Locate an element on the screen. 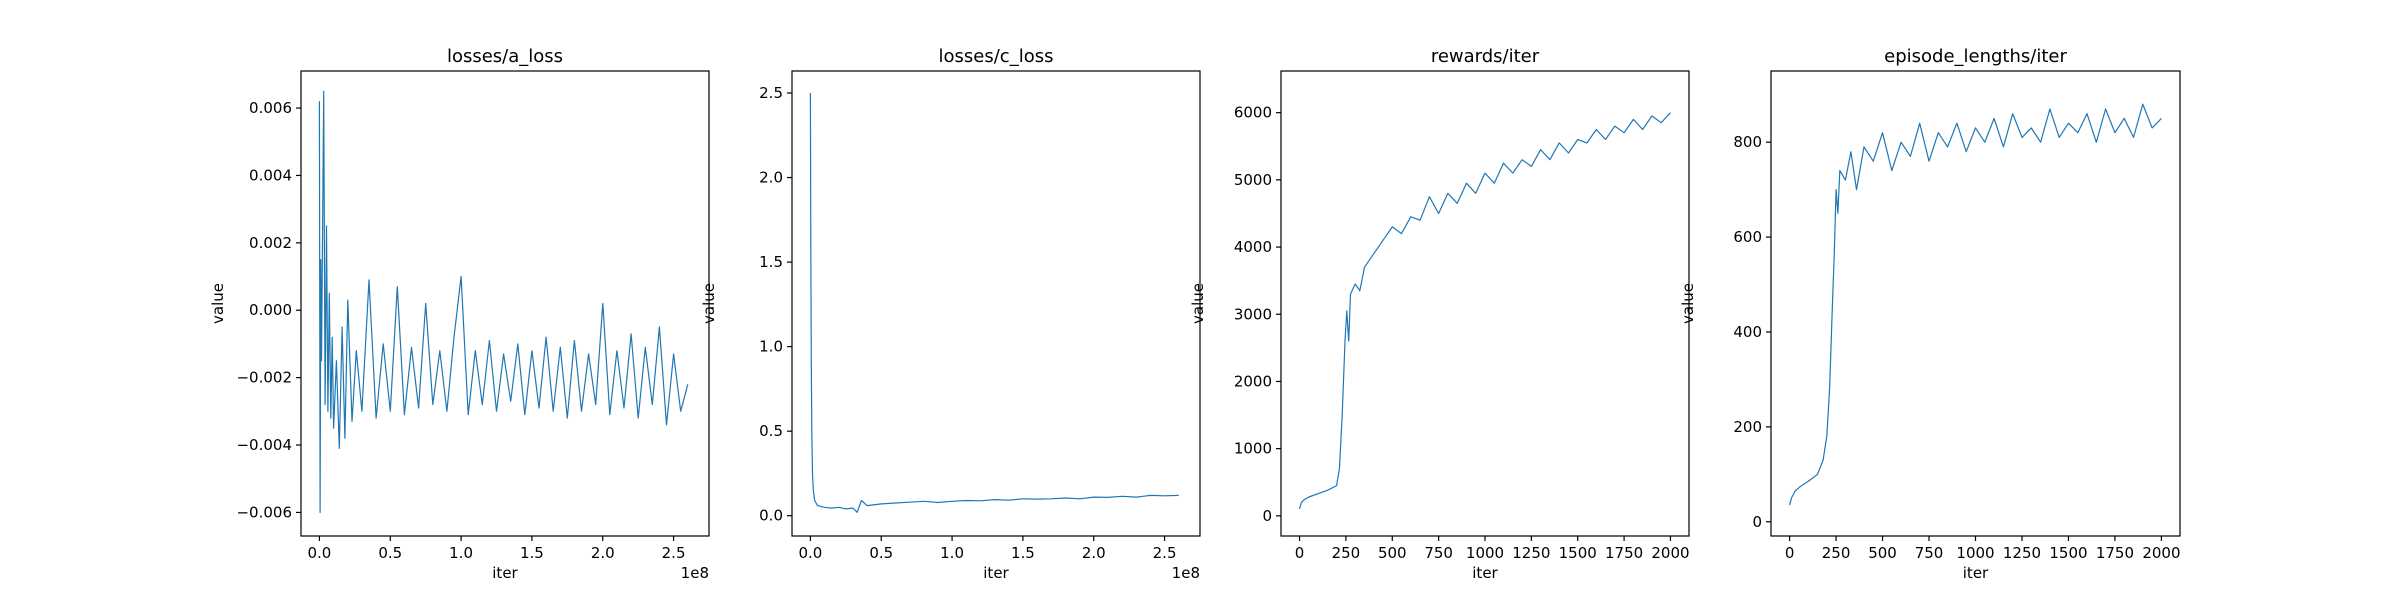  y-tick-label: 2.5 is located at coordinates (771, 93).